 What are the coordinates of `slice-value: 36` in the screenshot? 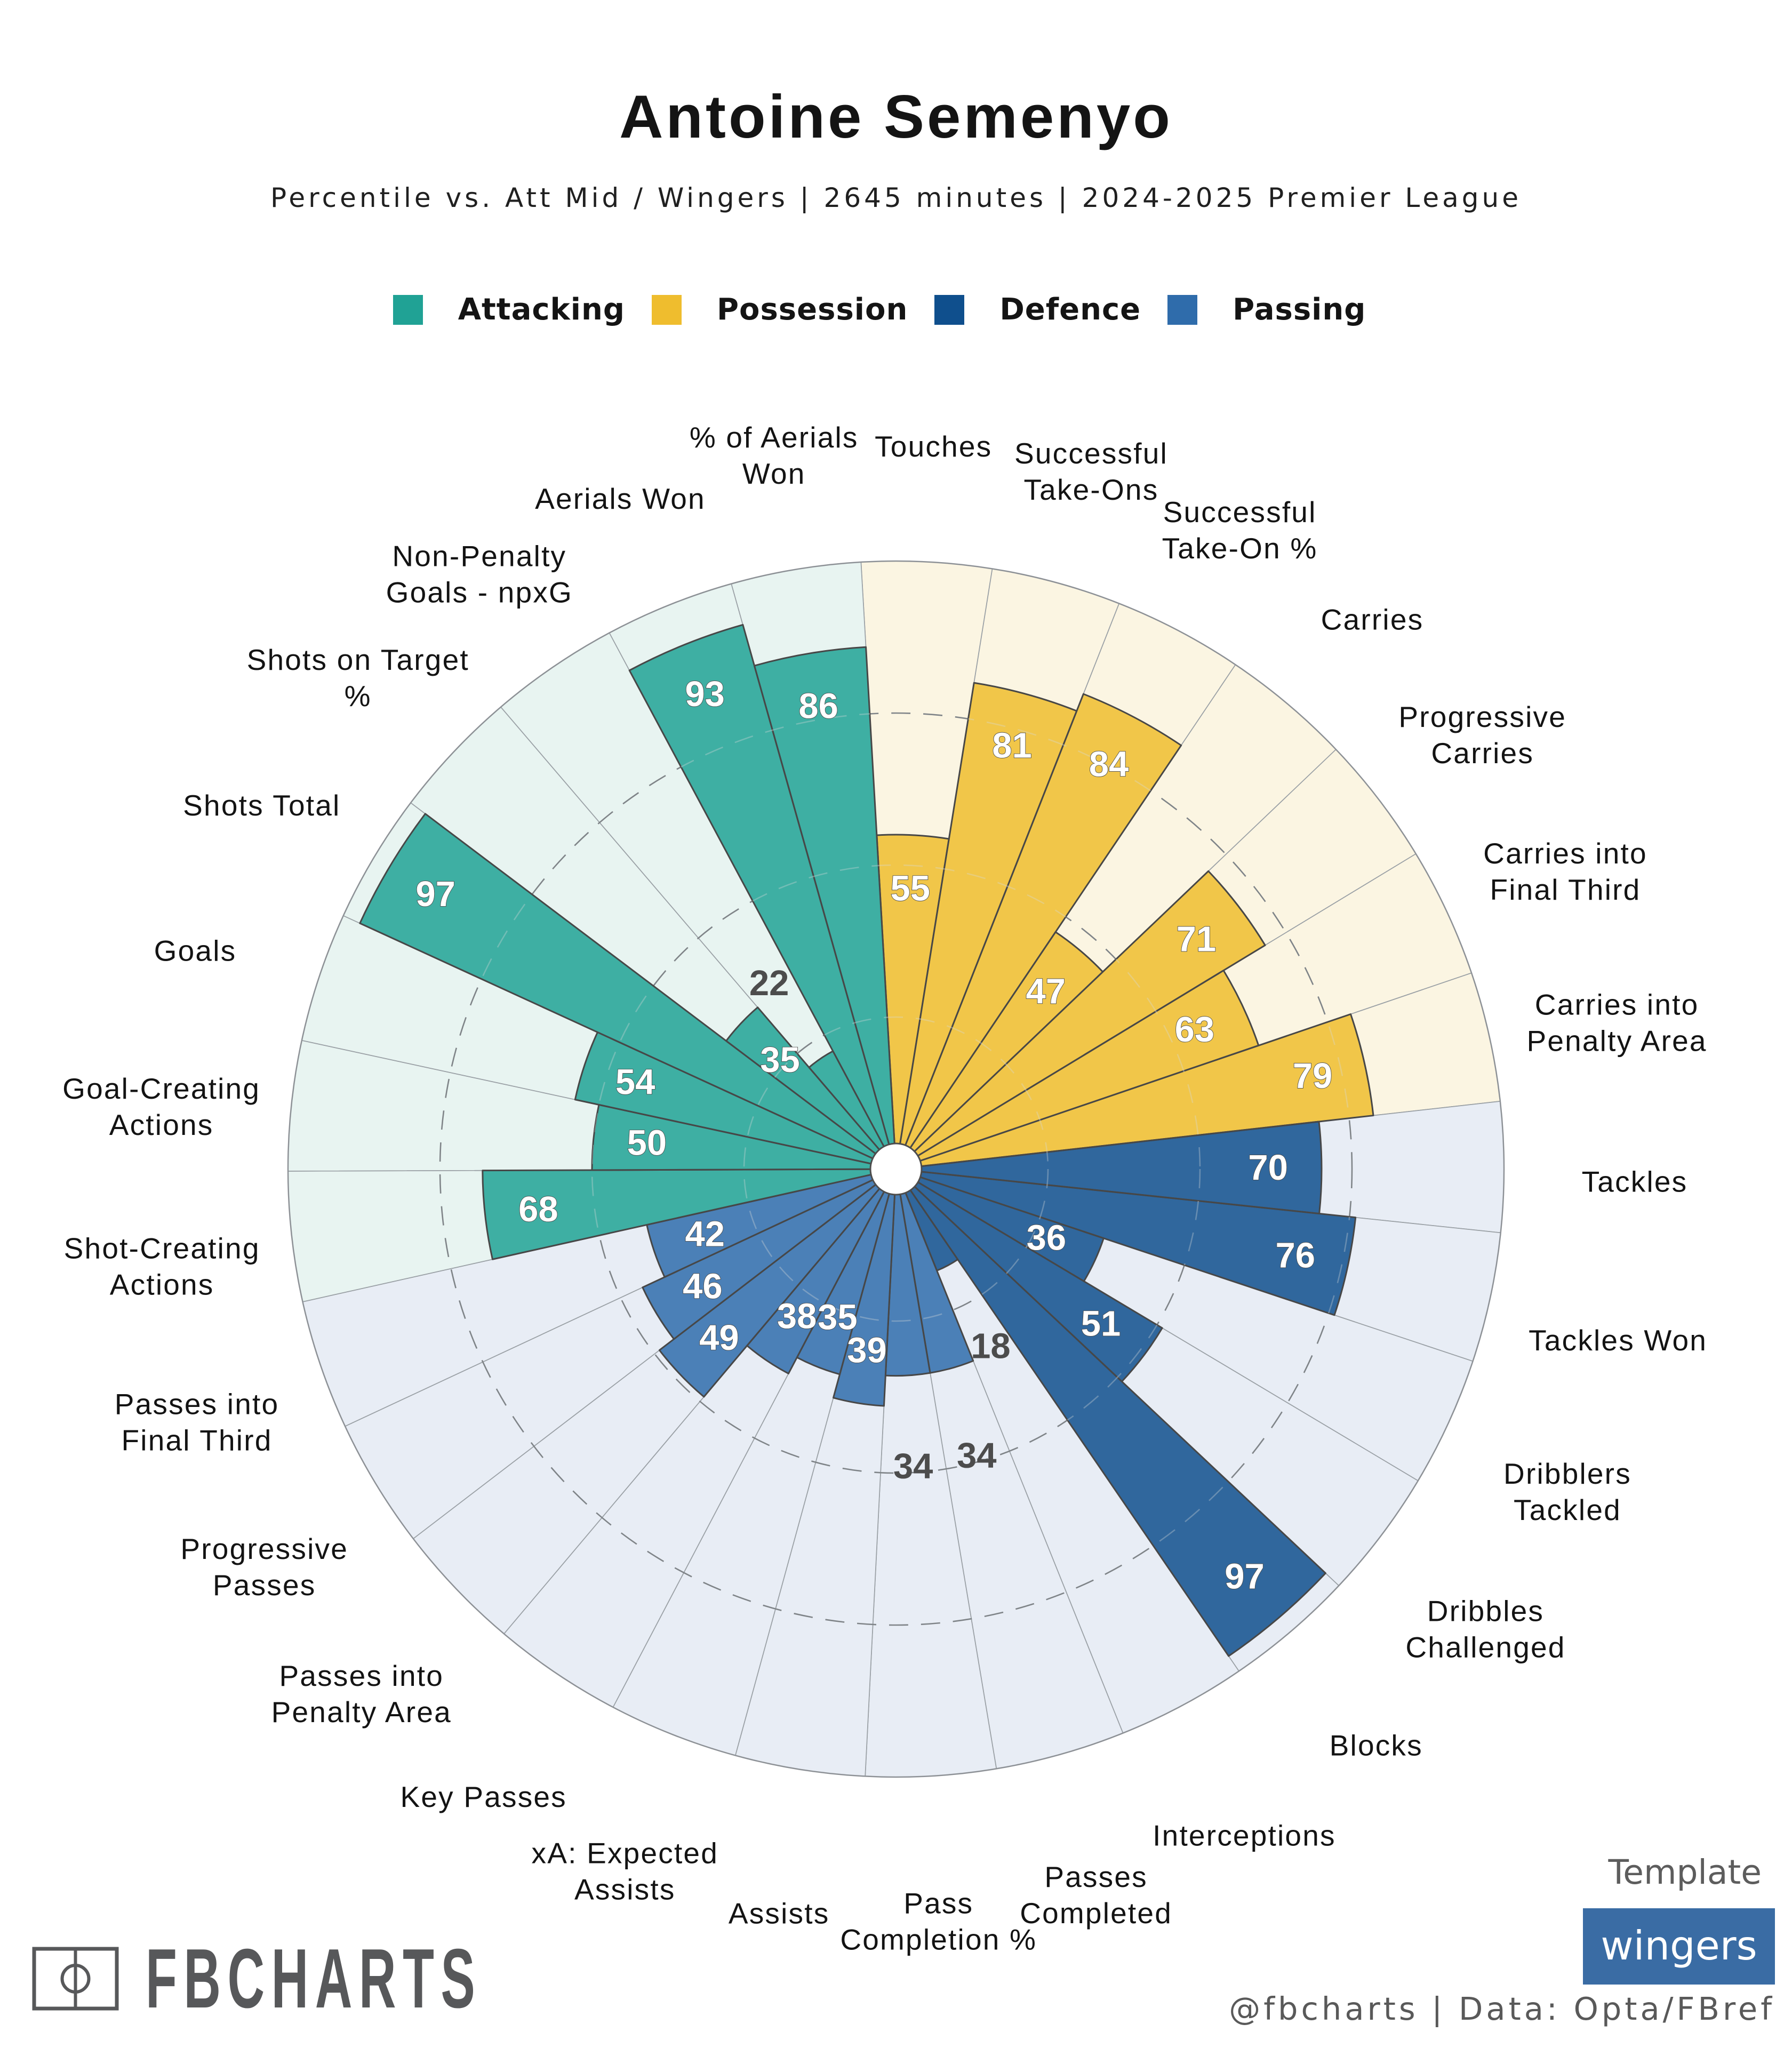 It's located at (1047, 1238).